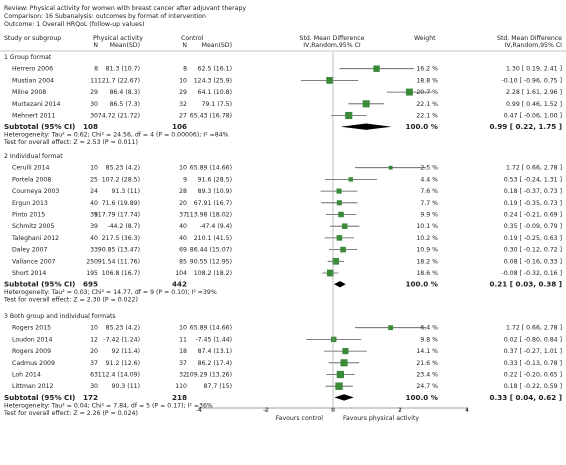 The height and width of the screenshot is (465, 566). What do you see at coordinates (123, 168) in the screenshot?
I see `study-mean-sd1: 85.23 (4.2)` at bounding box center [123, 168].